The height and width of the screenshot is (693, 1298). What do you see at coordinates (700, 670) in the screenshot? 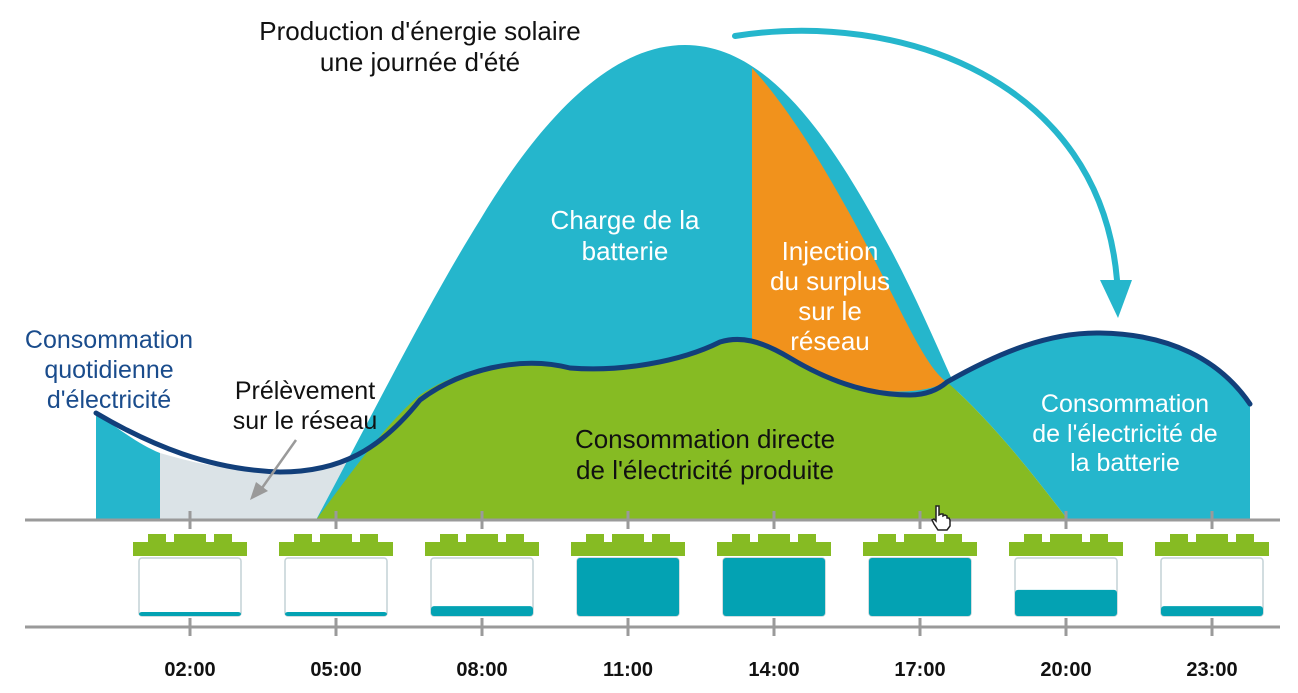
I see `time-labels: 02:00 05:00 08:00 11:00 14:00 17:00 20:00 23:00` at bounding box center [700, 670].